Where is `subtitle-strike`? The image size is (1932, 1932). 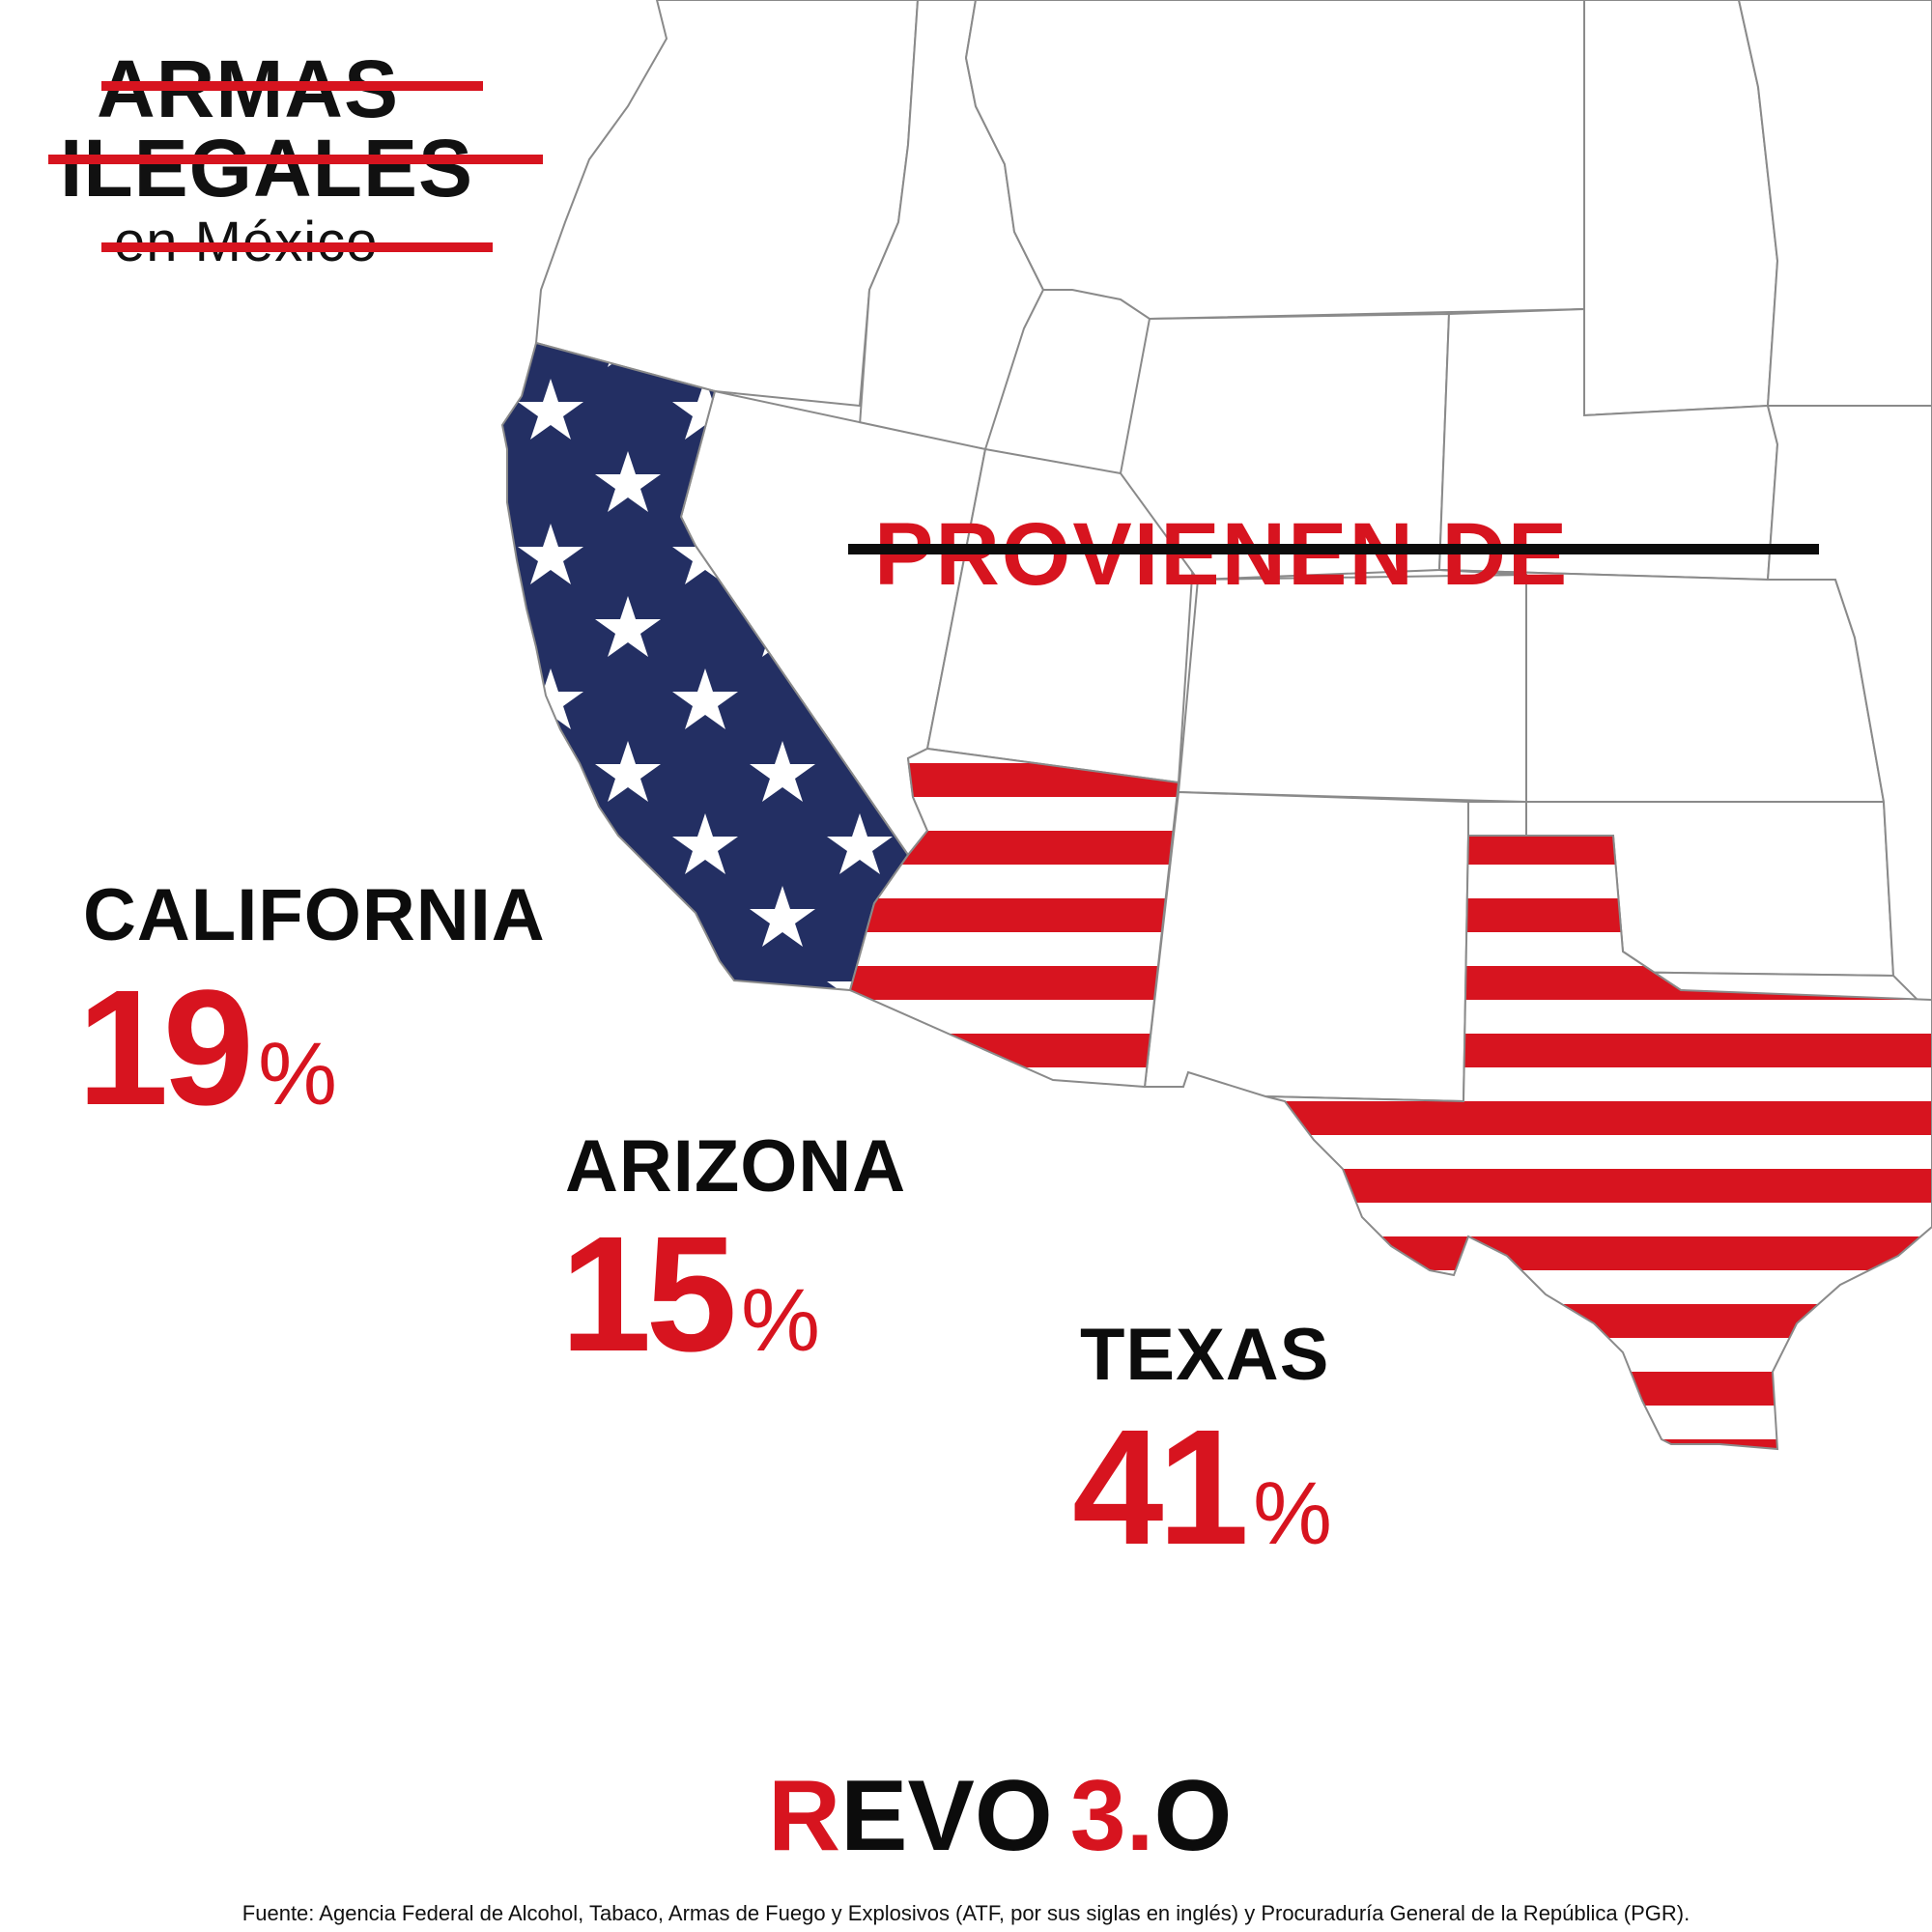 subtitle-strike is located at coordinates (1333, 549).